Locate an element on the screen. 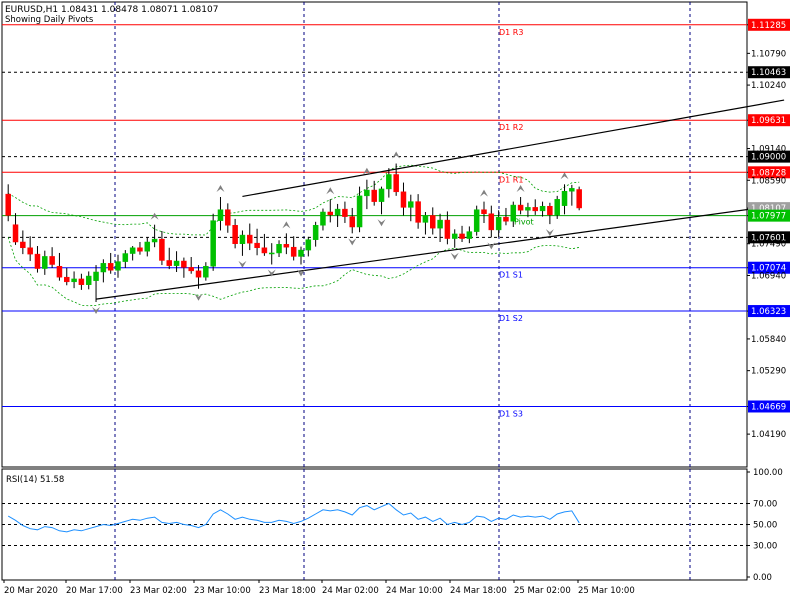  pivot-label: D1 R1 is located at coordinates (511, 179).